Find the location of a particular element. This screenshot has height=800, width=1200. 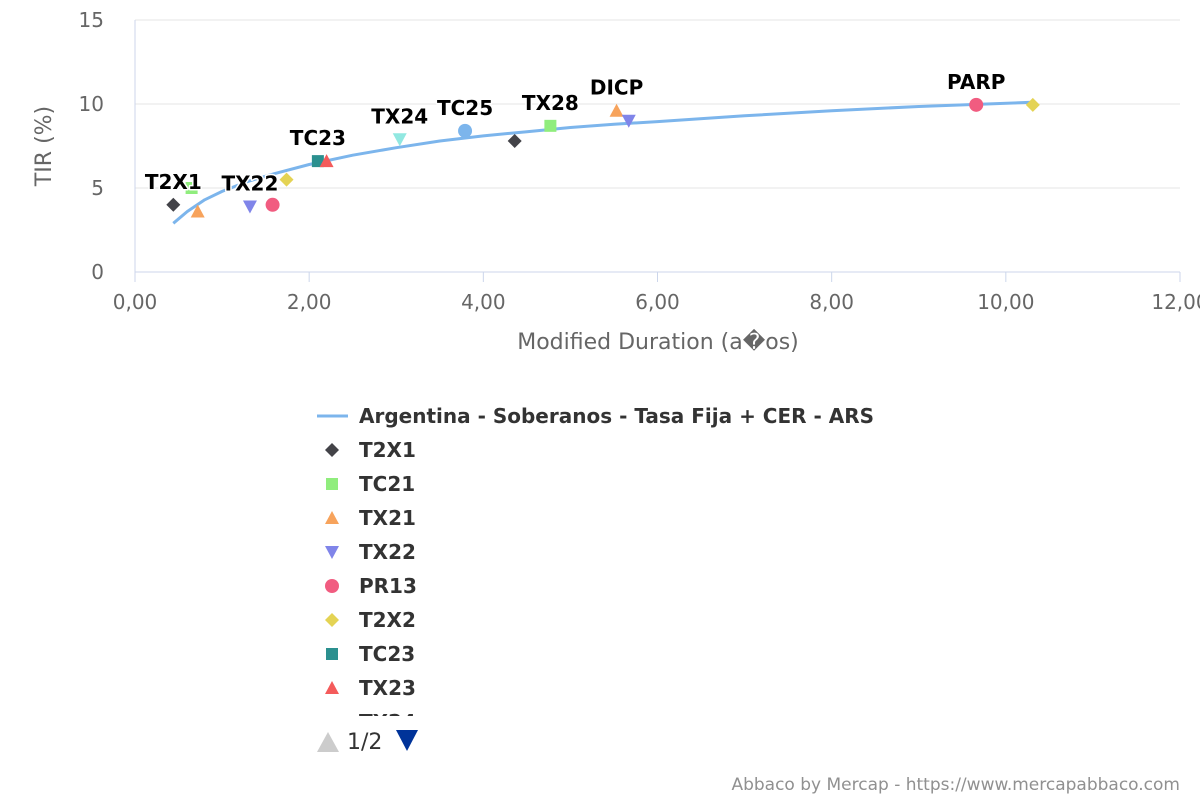

point-label-tx24: TX24 is located at coordinates (399, 116).